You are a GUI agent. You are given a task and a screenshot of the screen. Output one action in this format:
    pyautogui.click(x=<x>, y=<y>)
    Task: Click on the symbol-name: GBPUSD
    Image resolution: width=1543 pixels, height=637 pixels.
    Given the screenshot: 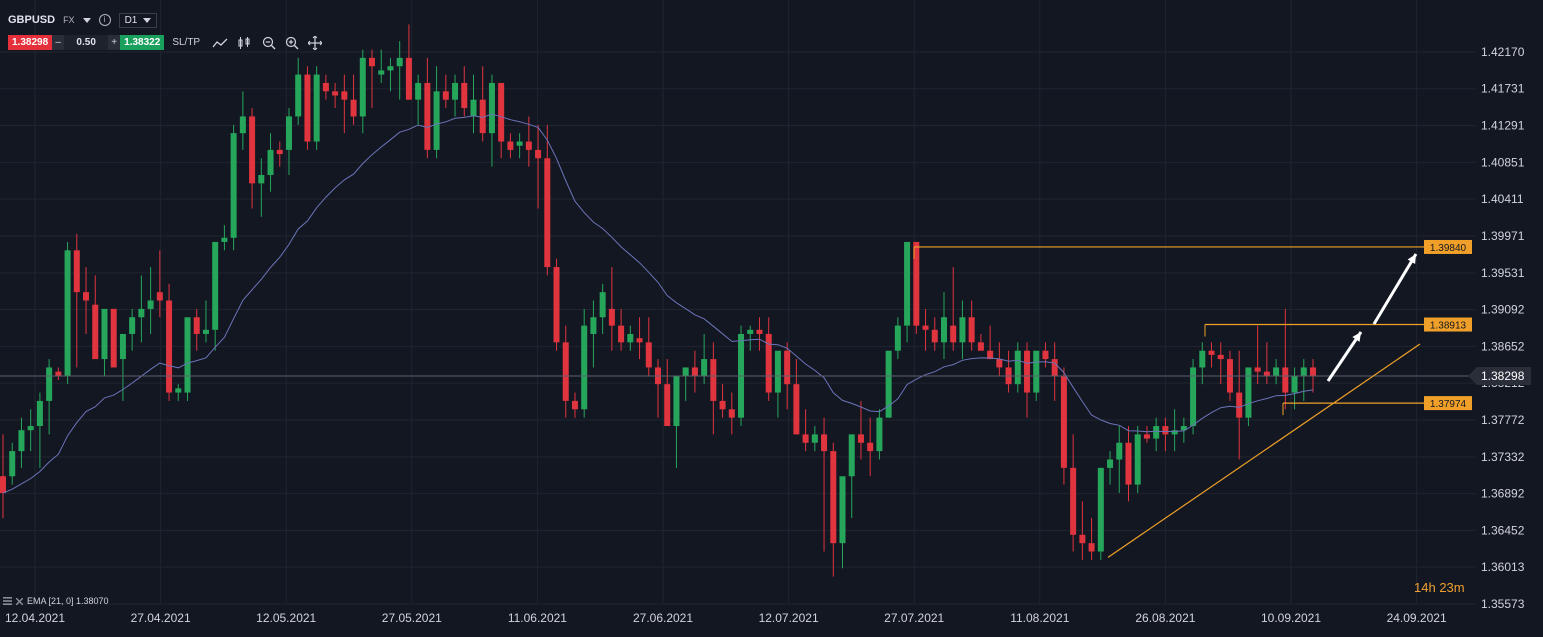 What is the action you would take?
    pyautogui.click(x=32, y=20)
    